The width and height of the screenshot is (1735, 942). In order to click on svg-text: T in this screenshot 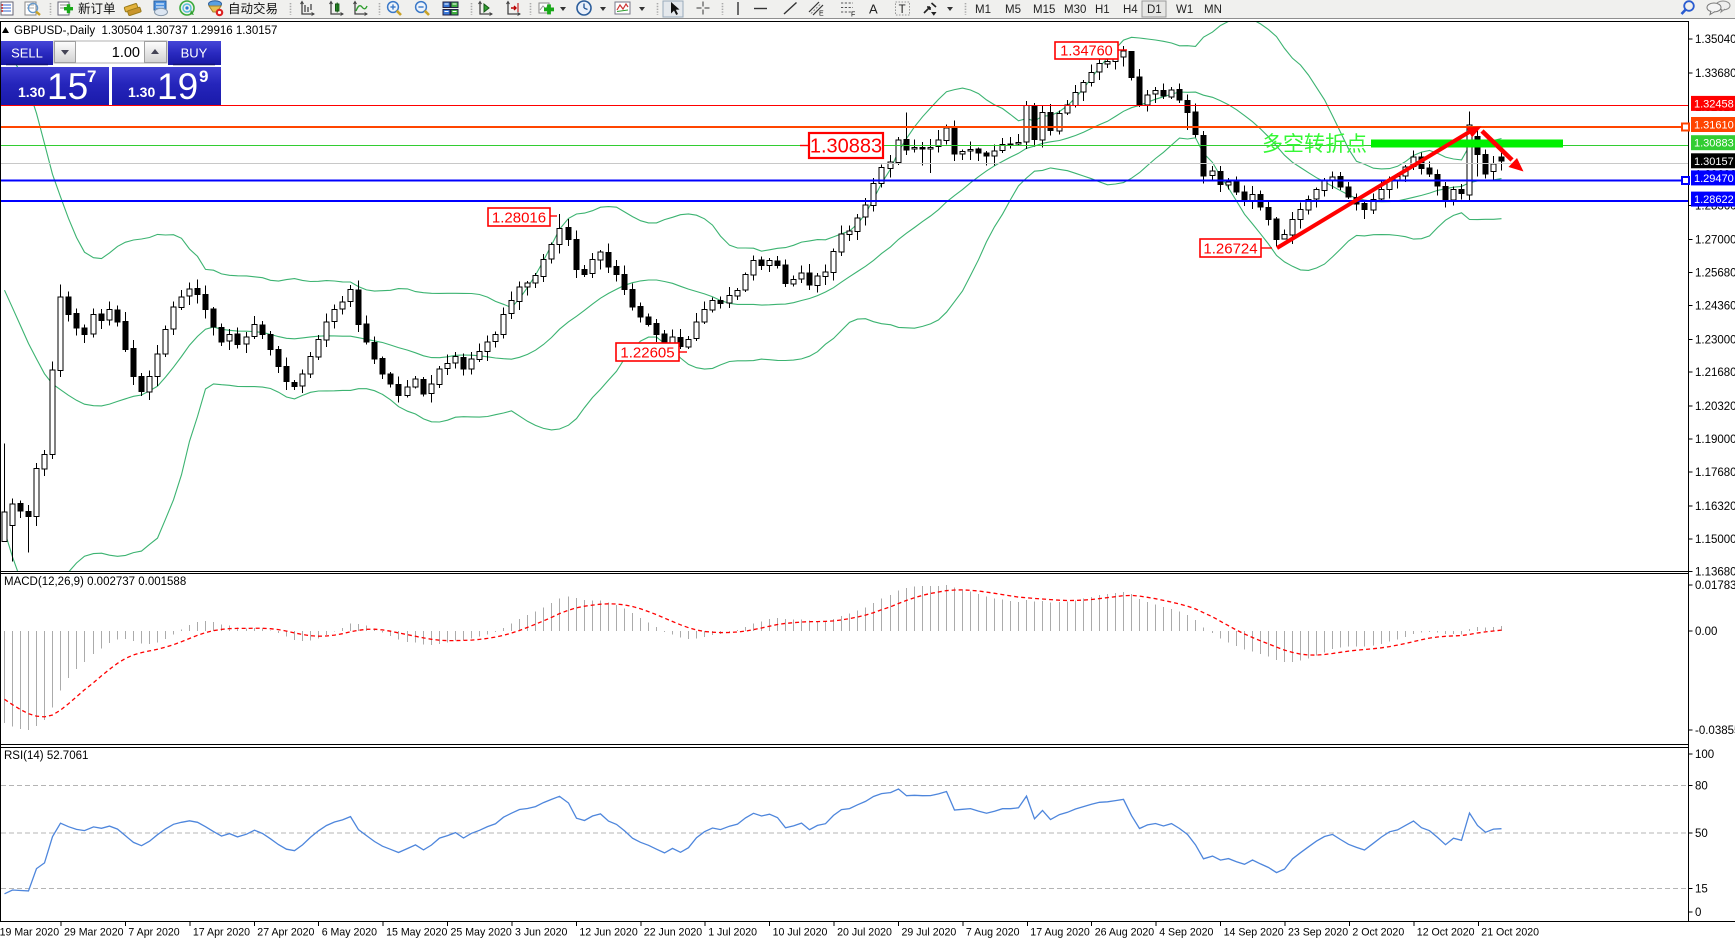, I will do `click(902, 10)`.